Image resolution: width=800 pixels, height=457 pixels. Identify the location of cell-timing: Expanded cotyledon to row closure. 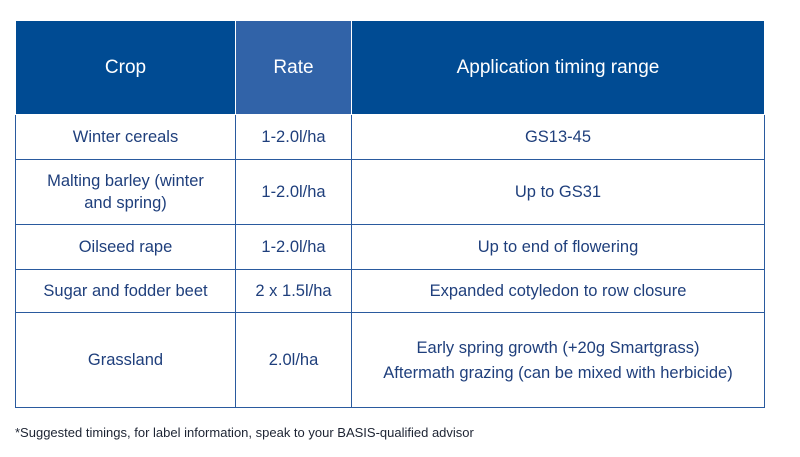
(558, 291).